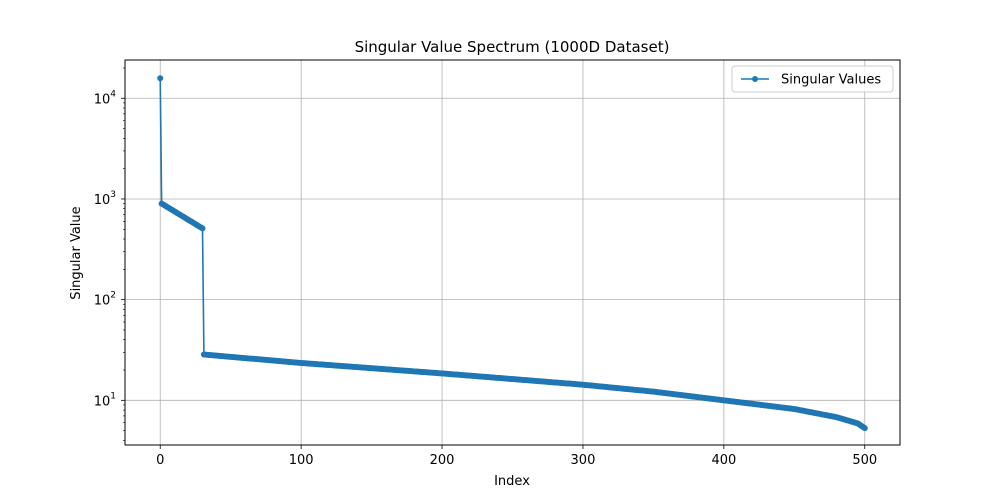 Image resolution: width=1000 pixels, height=500 pixels. What do you see at coordinates (512, 47) in the screenshot?
I see `chart-title: Singular Value Spectrum (1000D Dataset)` at bounding box center [512, 47].